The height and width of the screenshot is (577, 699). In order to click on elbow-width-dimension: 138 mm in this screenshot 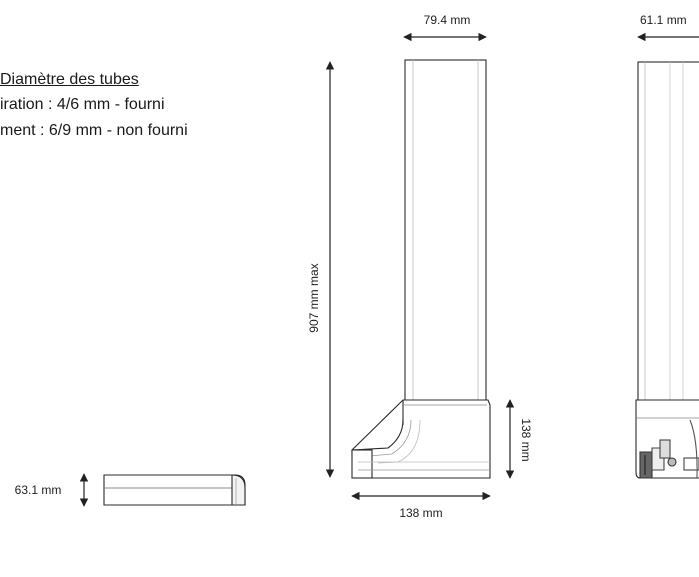, I will do `click(421, 505)`.